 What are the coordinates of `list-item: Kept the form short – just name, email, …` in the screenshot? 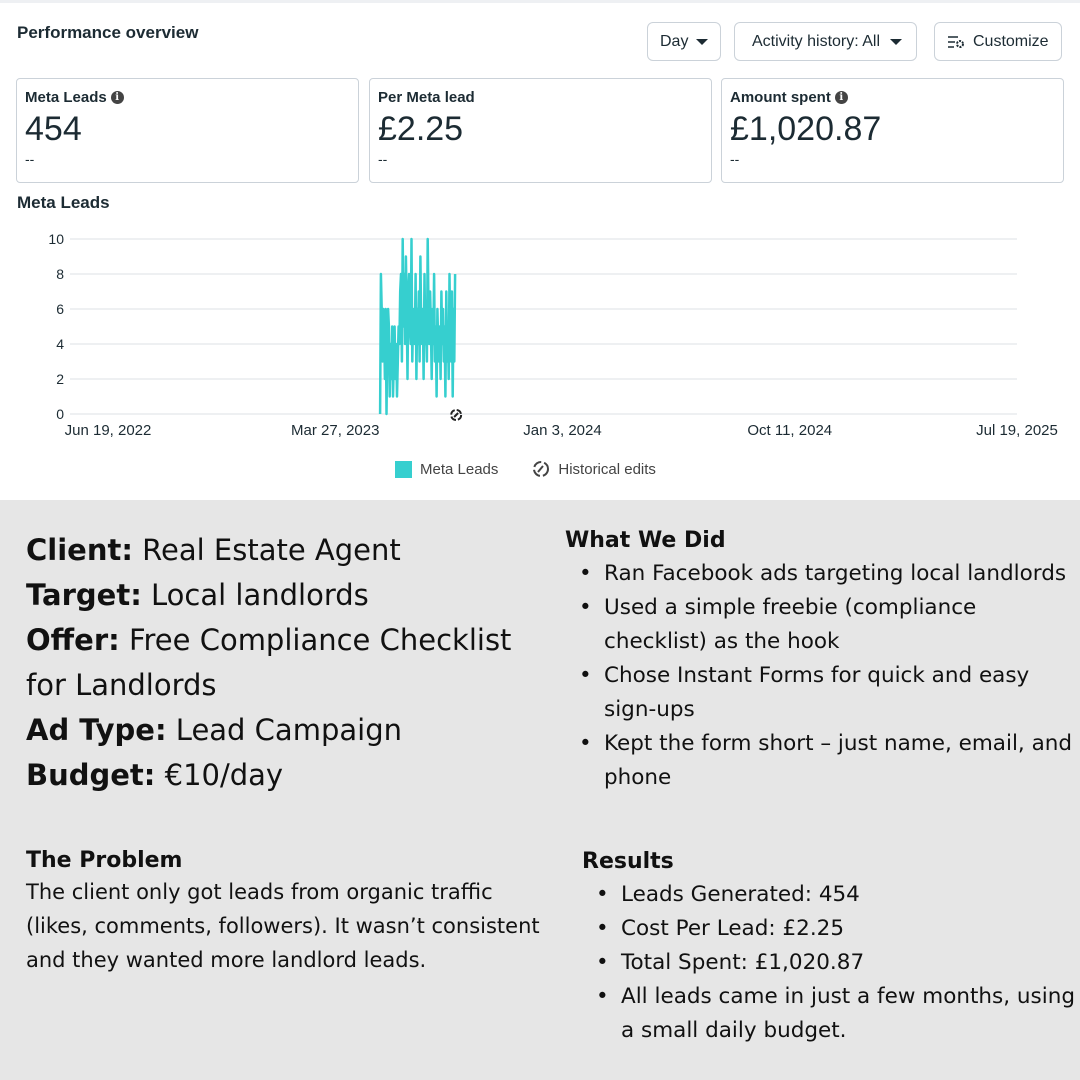 It's located at (820, 761).